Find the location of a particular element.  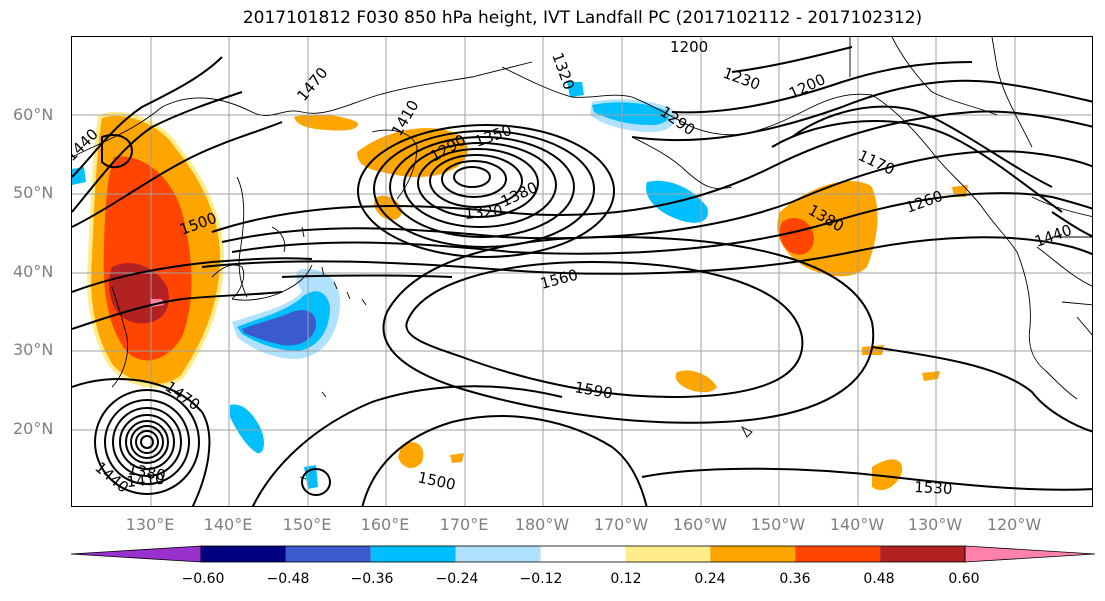

lat-label-20n: 20°N is located at coordinates (33, 428).